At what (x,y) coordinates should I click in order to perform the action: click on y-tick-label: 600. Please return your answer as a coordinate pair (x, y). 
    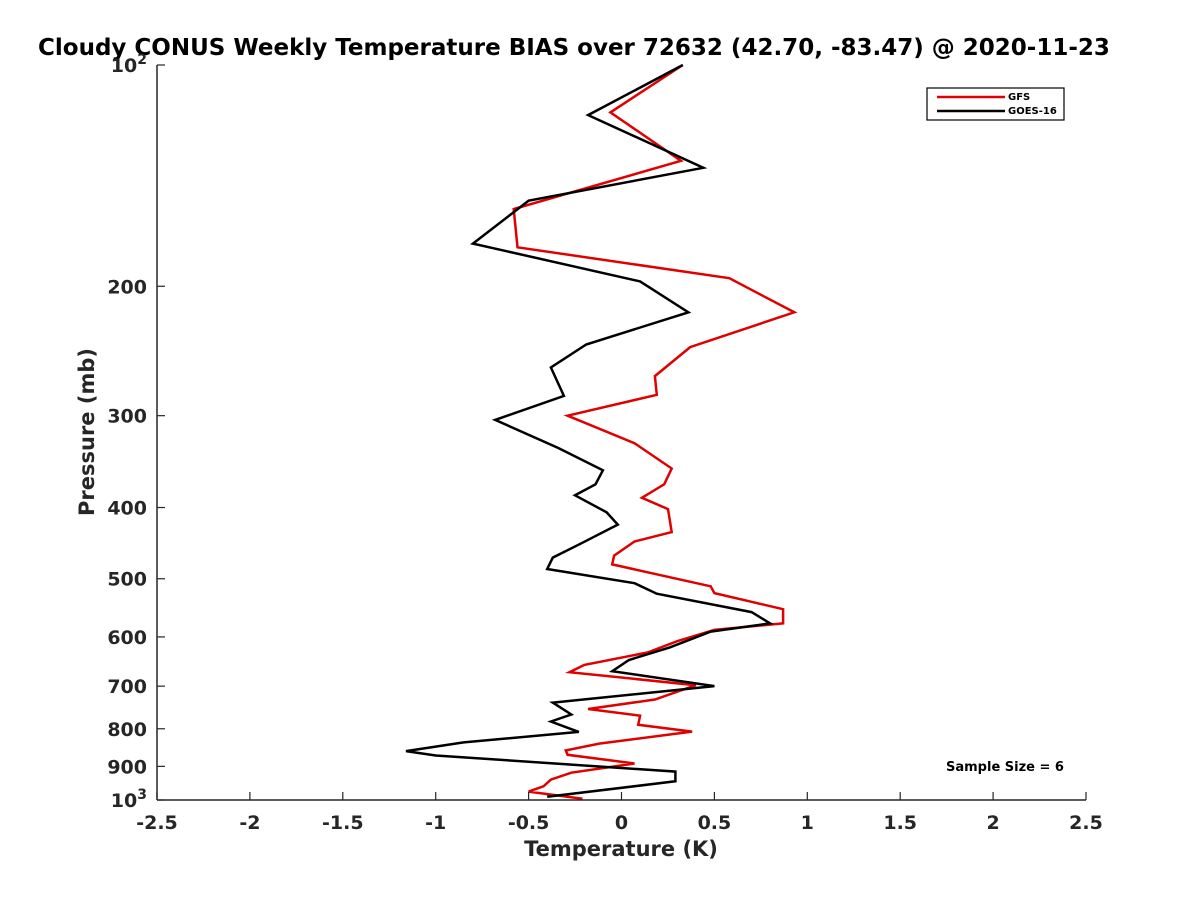
    Looking at the image, I should click on (127, 638).